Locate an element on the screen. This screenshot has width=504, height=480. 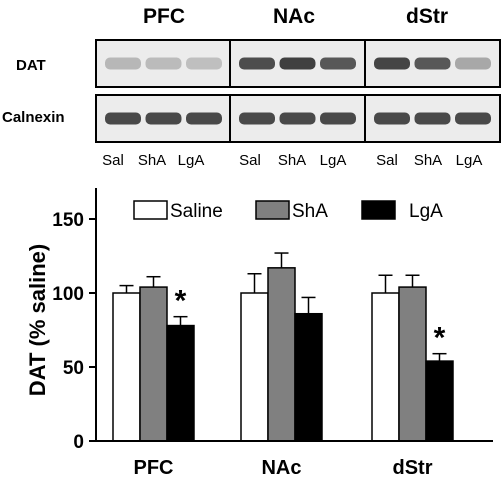
significance-marker-pfc: * is located at coordinates (181, 301).